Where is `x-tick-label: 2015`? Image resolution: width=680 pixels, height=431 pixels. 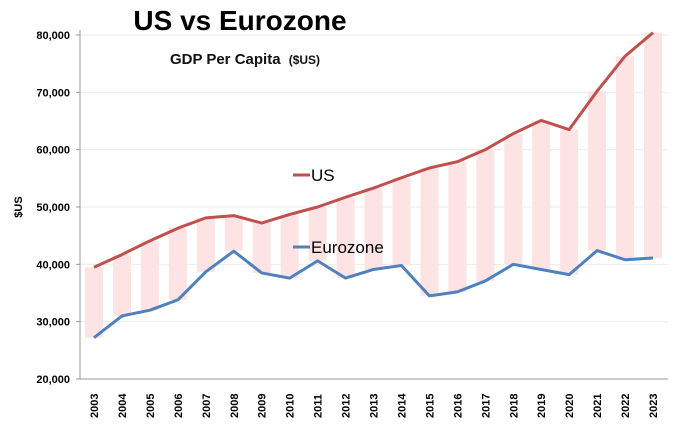 x-tick-label: 2015 is located at coordinates (430, 406).